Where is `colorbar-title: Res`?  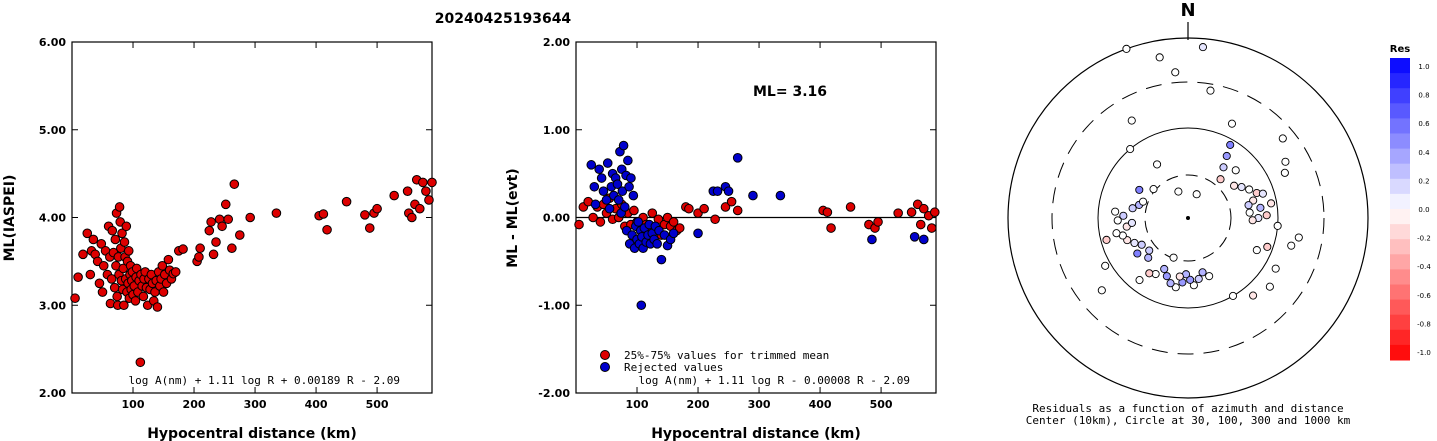
colorbar-title: Res is located at coordinates (1400, 49).